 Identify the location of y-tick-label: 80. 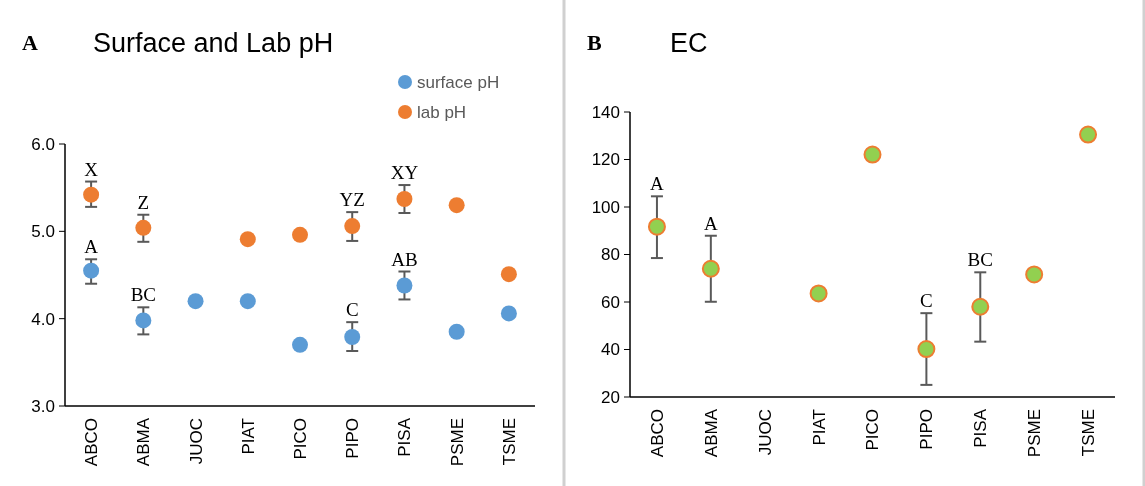
(610, 255).